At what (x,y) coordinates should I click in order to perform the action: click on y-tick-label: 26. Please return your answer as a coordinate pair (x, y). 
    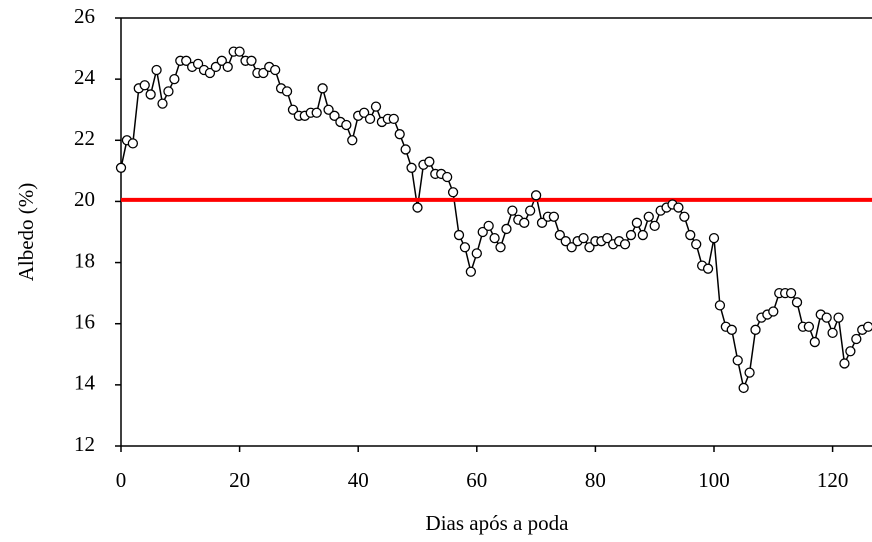
    Looking at the image, I should click on (84, 16).